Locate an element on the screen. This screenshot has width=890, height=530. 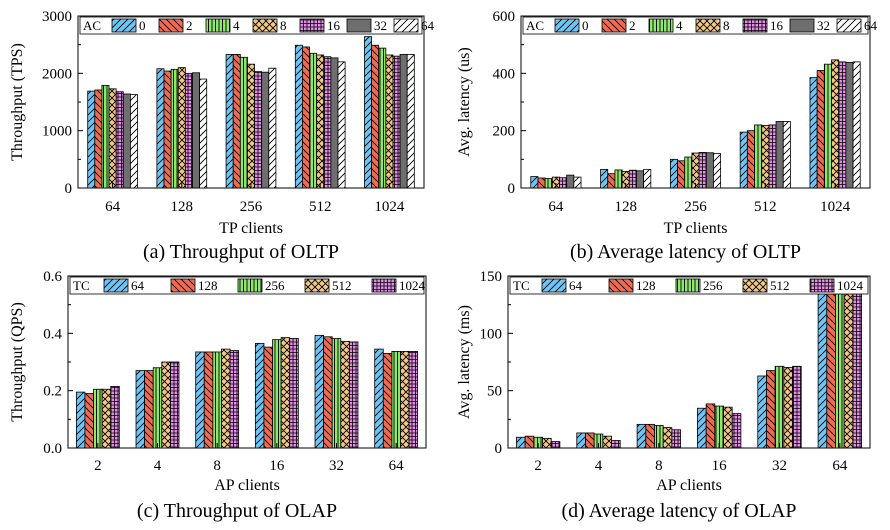
y-tick-label: 3000 is located at coordinates (57, 17).